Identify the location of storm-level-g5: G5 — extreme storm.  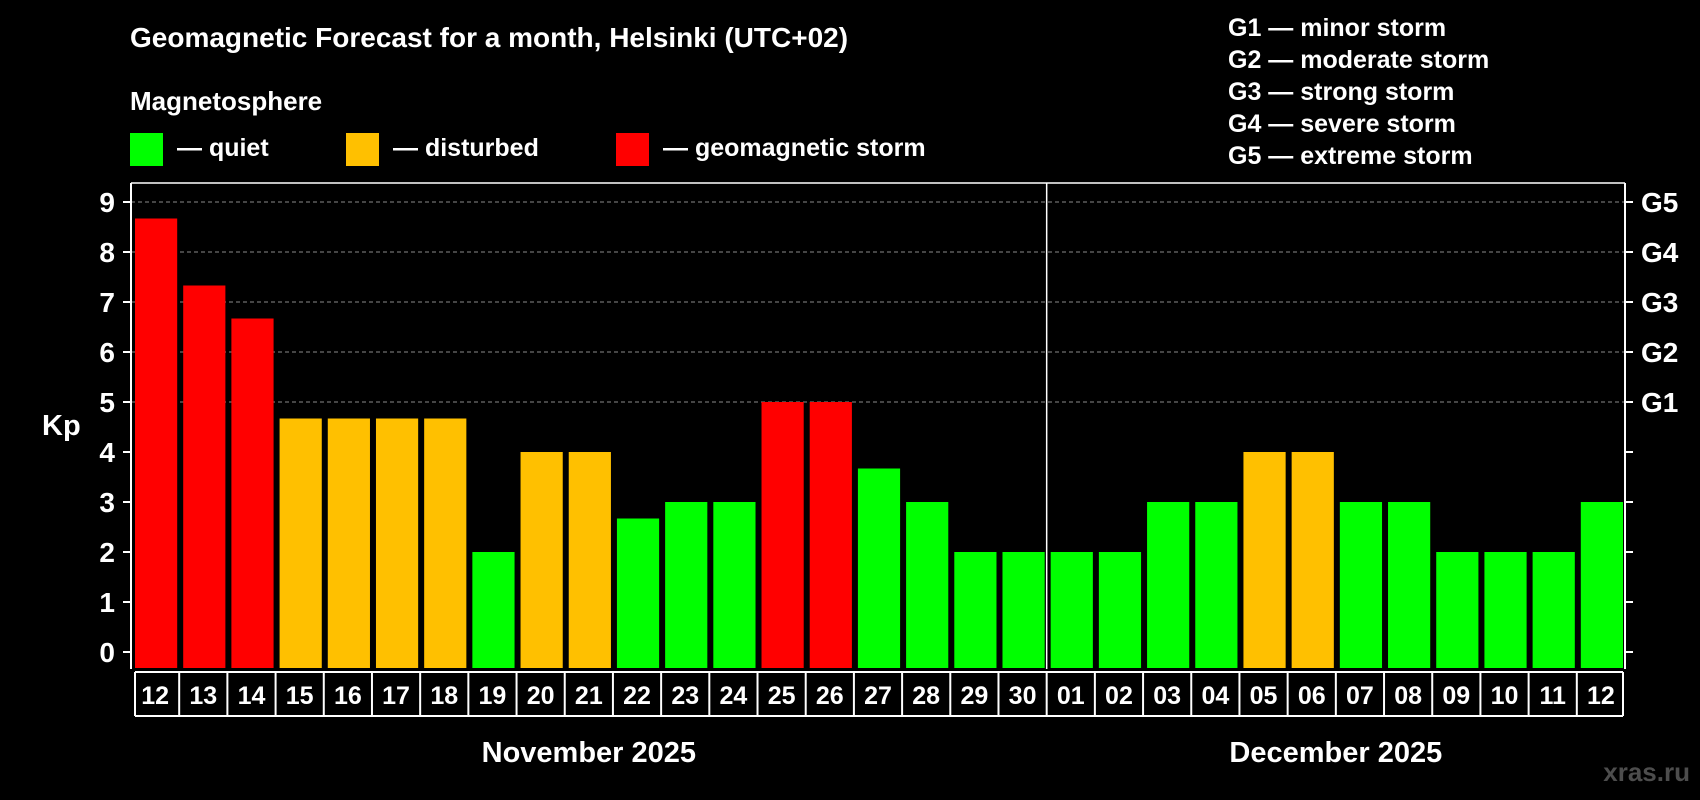
(1350, 156).